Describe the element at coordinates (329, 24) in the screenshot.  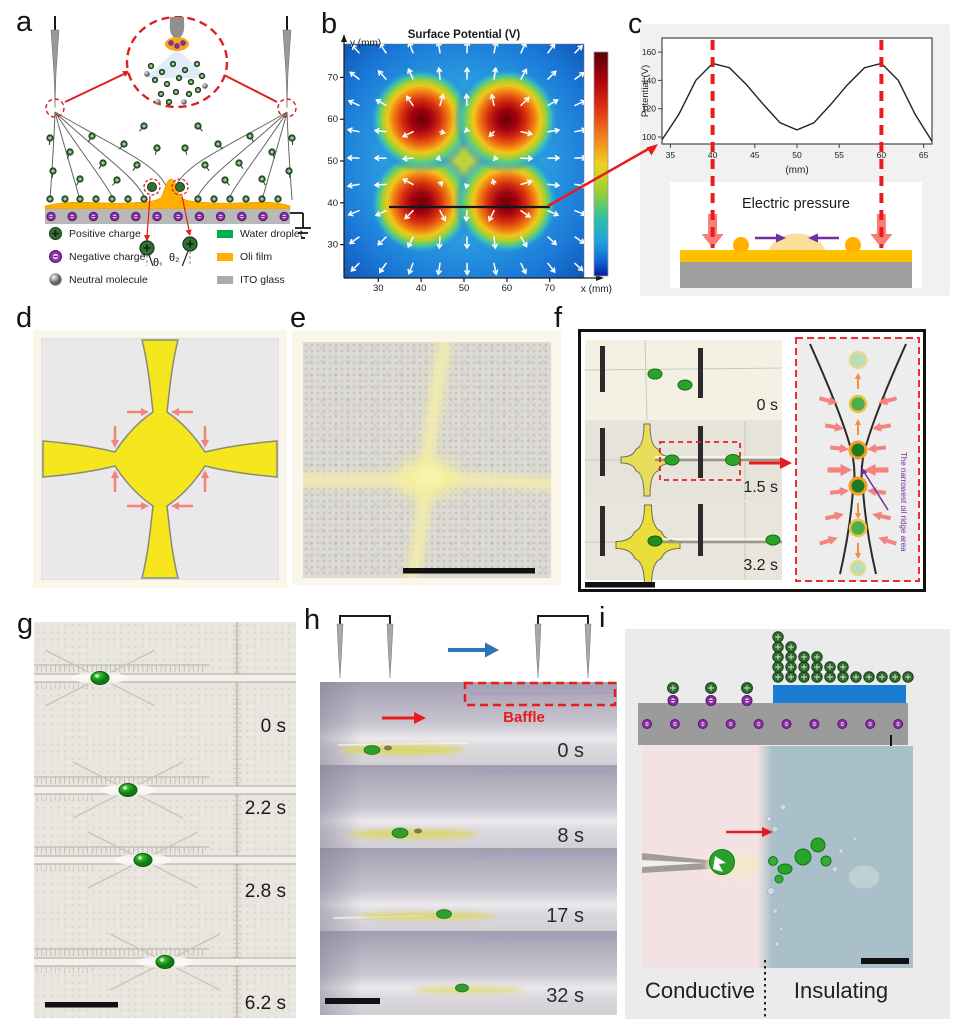
I see `panel-label-b: b` at that location.